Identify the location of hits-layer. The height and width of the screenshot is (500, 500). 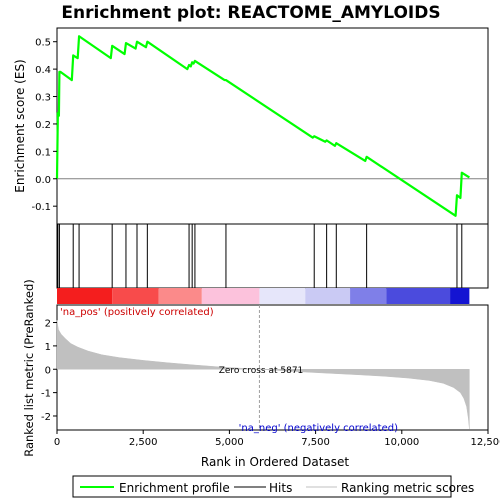
(260, 256).